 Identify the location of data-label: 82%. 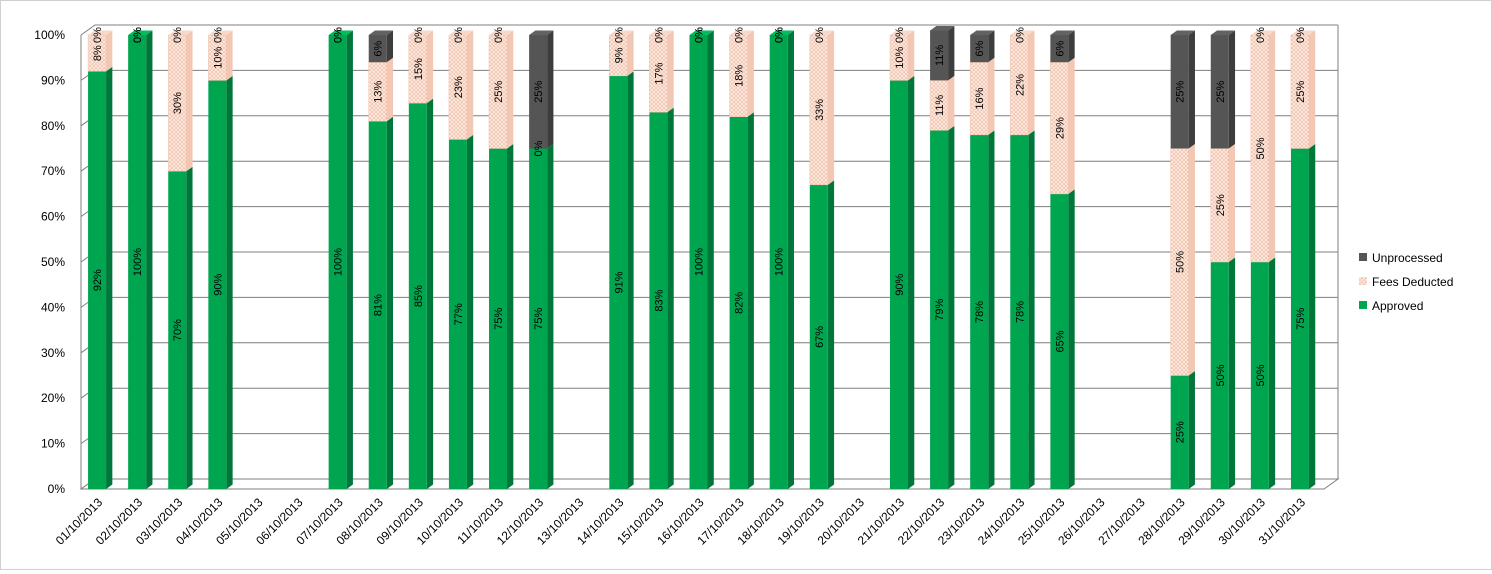
(740, 303).